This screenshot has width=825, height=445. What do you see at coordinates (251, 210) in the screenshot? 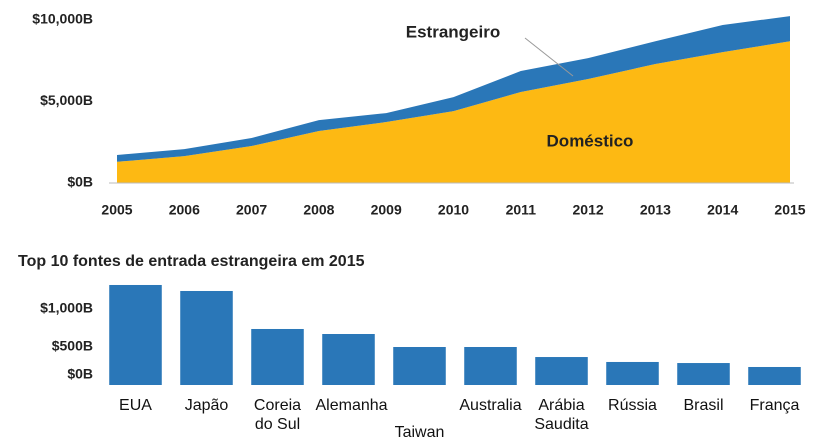
I see `x-tick-label: 2007` at bounding box center [251, 210].